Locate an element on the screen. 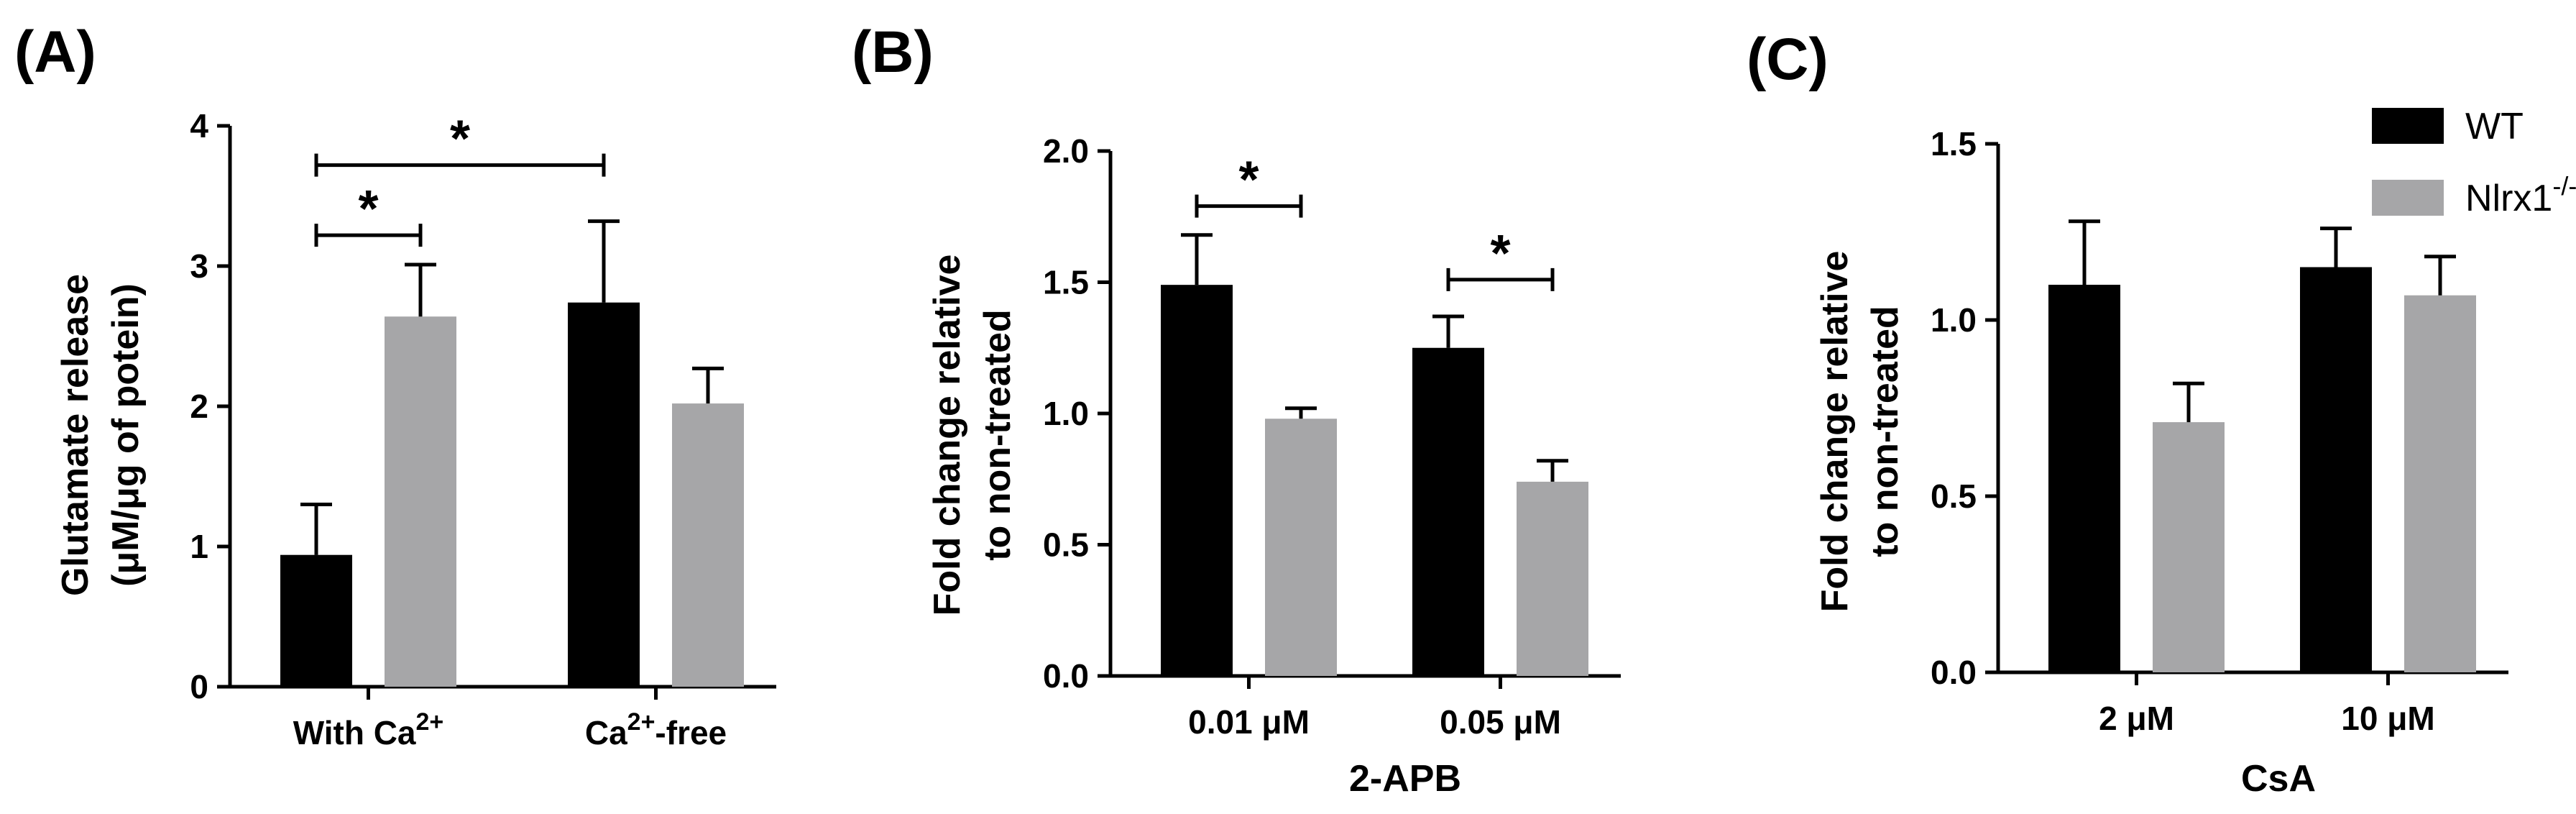  legend-label-wt: WT is located at coordinates (2494, 127).